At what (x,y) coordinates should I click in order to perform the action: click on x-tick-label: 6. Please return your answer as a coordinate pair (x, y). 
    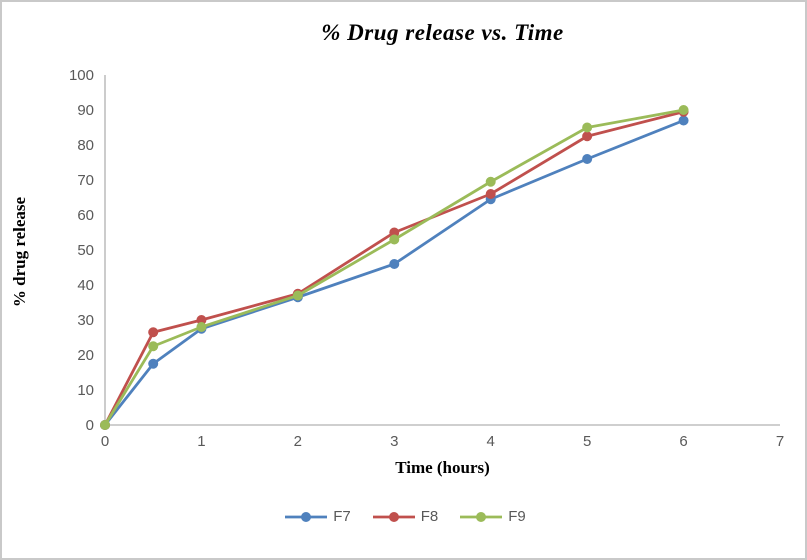
    Looking at the image, I should click on (683, 441).